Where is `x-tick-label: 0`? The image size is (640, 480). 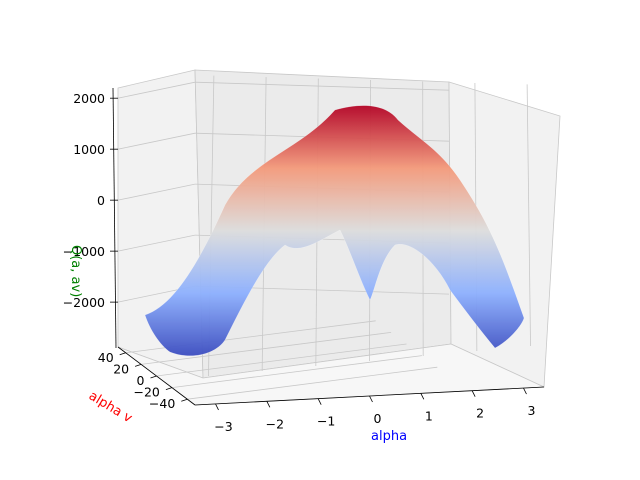
x-tick-label: 0 is located at coordinates (378, 418).